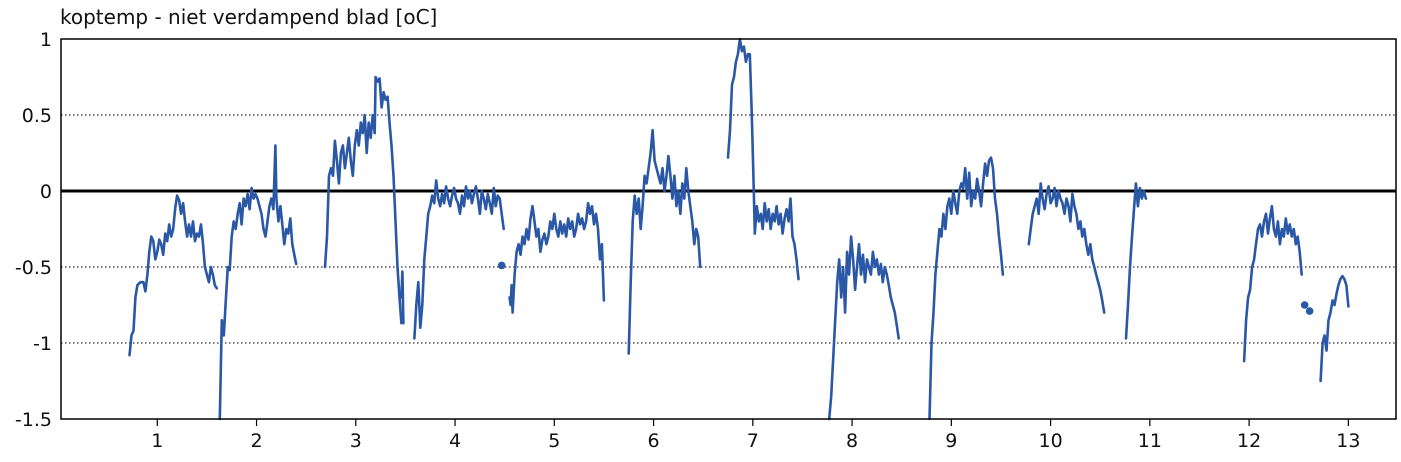 The image size is (1401, 462). What do you see at coordinates (753, 441) in the screenshot?
I see `x-tick-label: 7` at bounding box center [753, 441].